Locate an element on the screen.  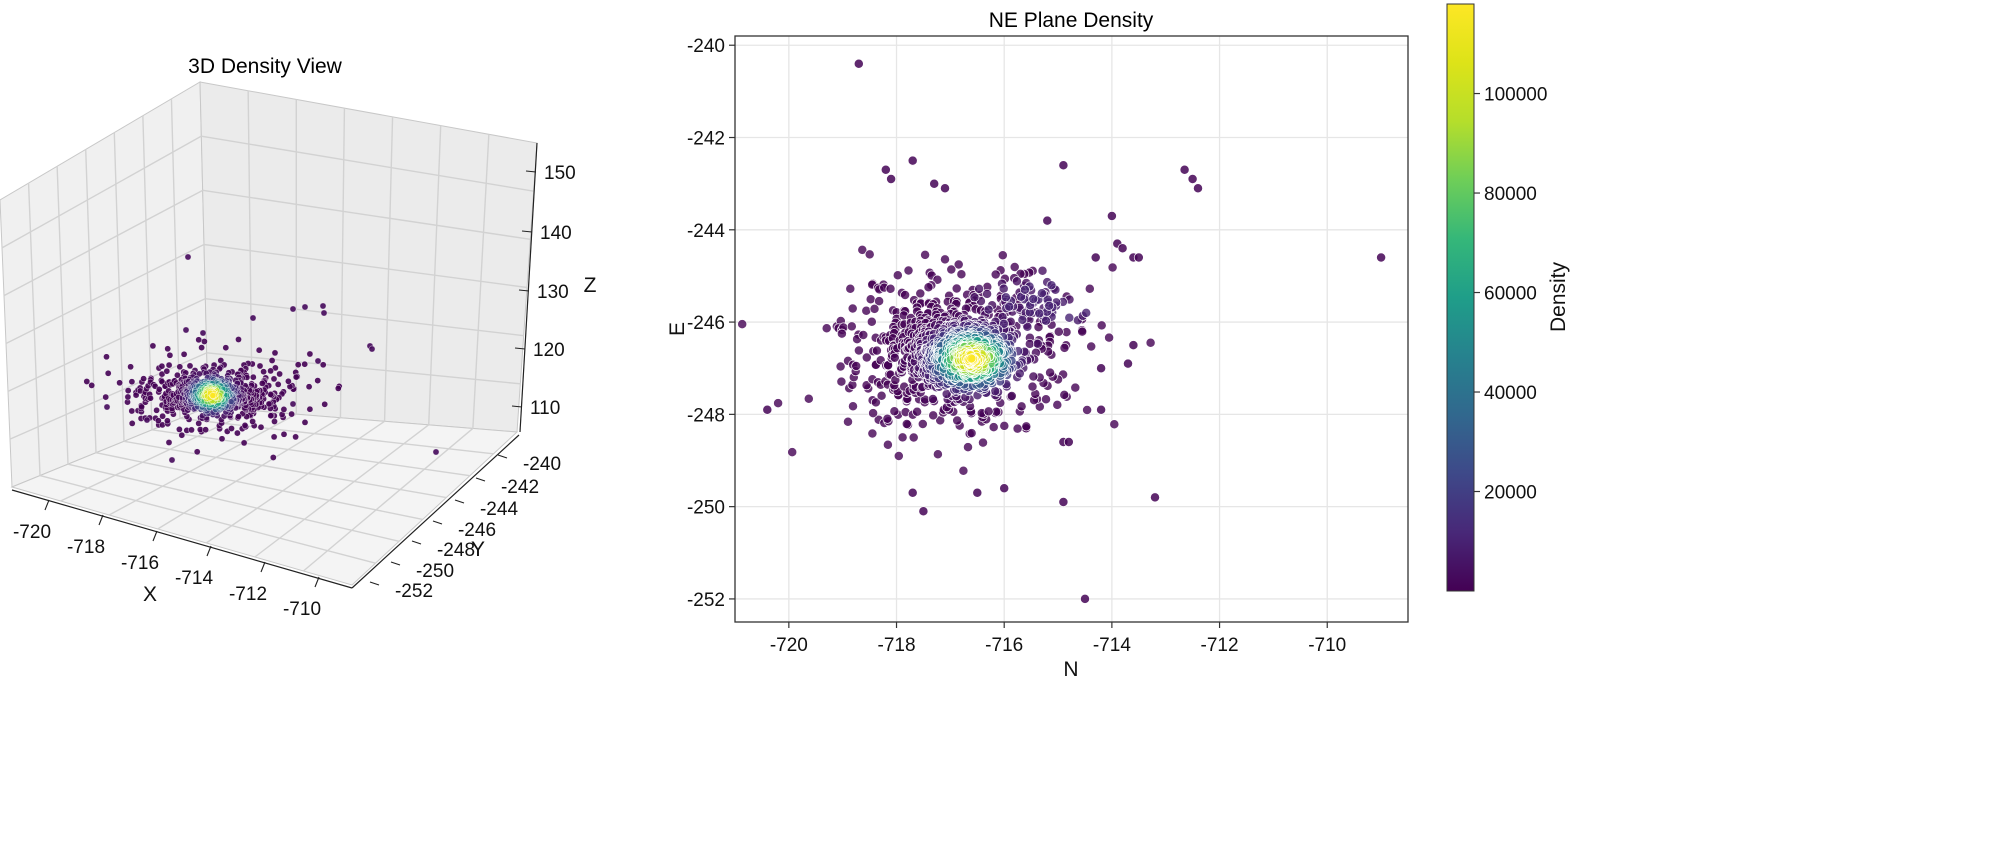
chart-title-ne: NE Plane Density is located at coordinates (1071, 20).